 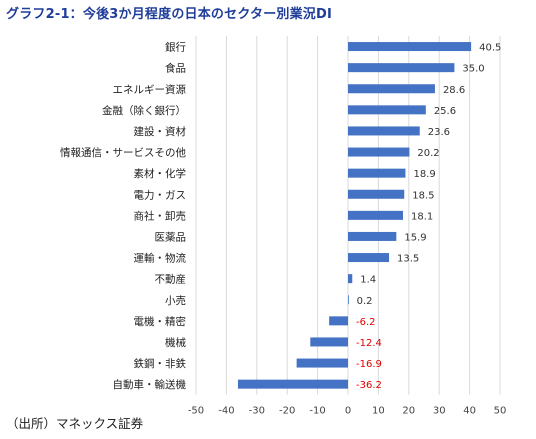 What do you see at coordinates (226, 411) in the screenshot?
I see `x-tick-label: -40` at bounding box center [226, 411].